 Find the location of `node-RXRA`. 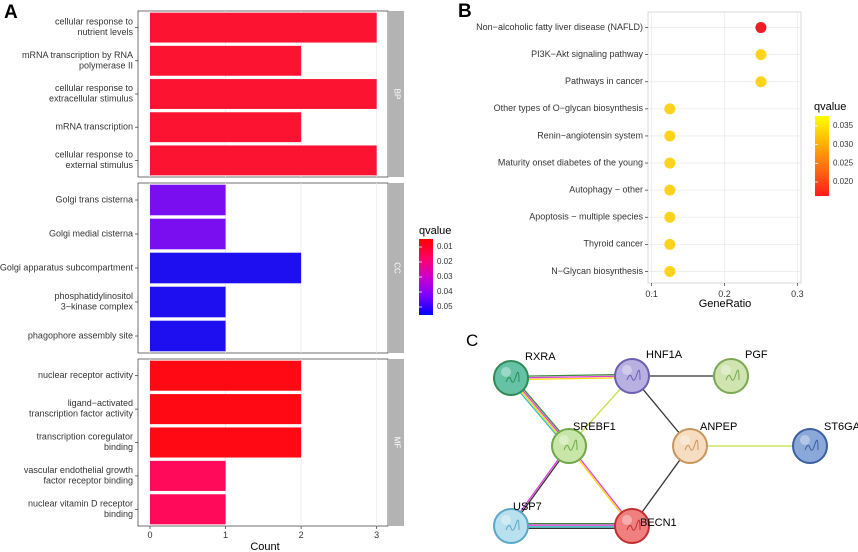

node-RXRA is located at coordinates (511, 378).